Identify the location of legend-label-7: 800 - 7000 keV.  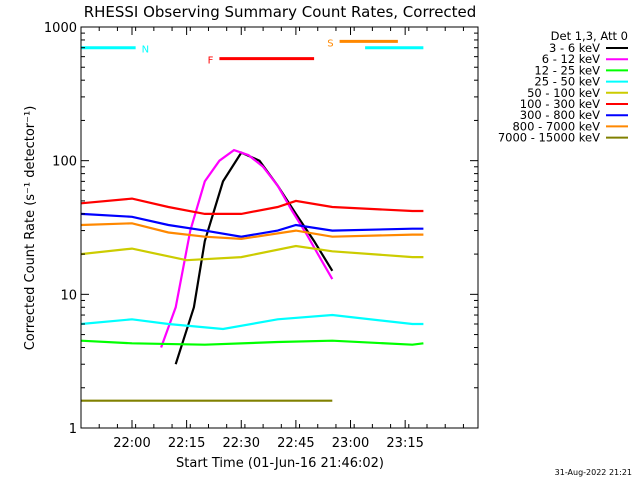
(556, 126).